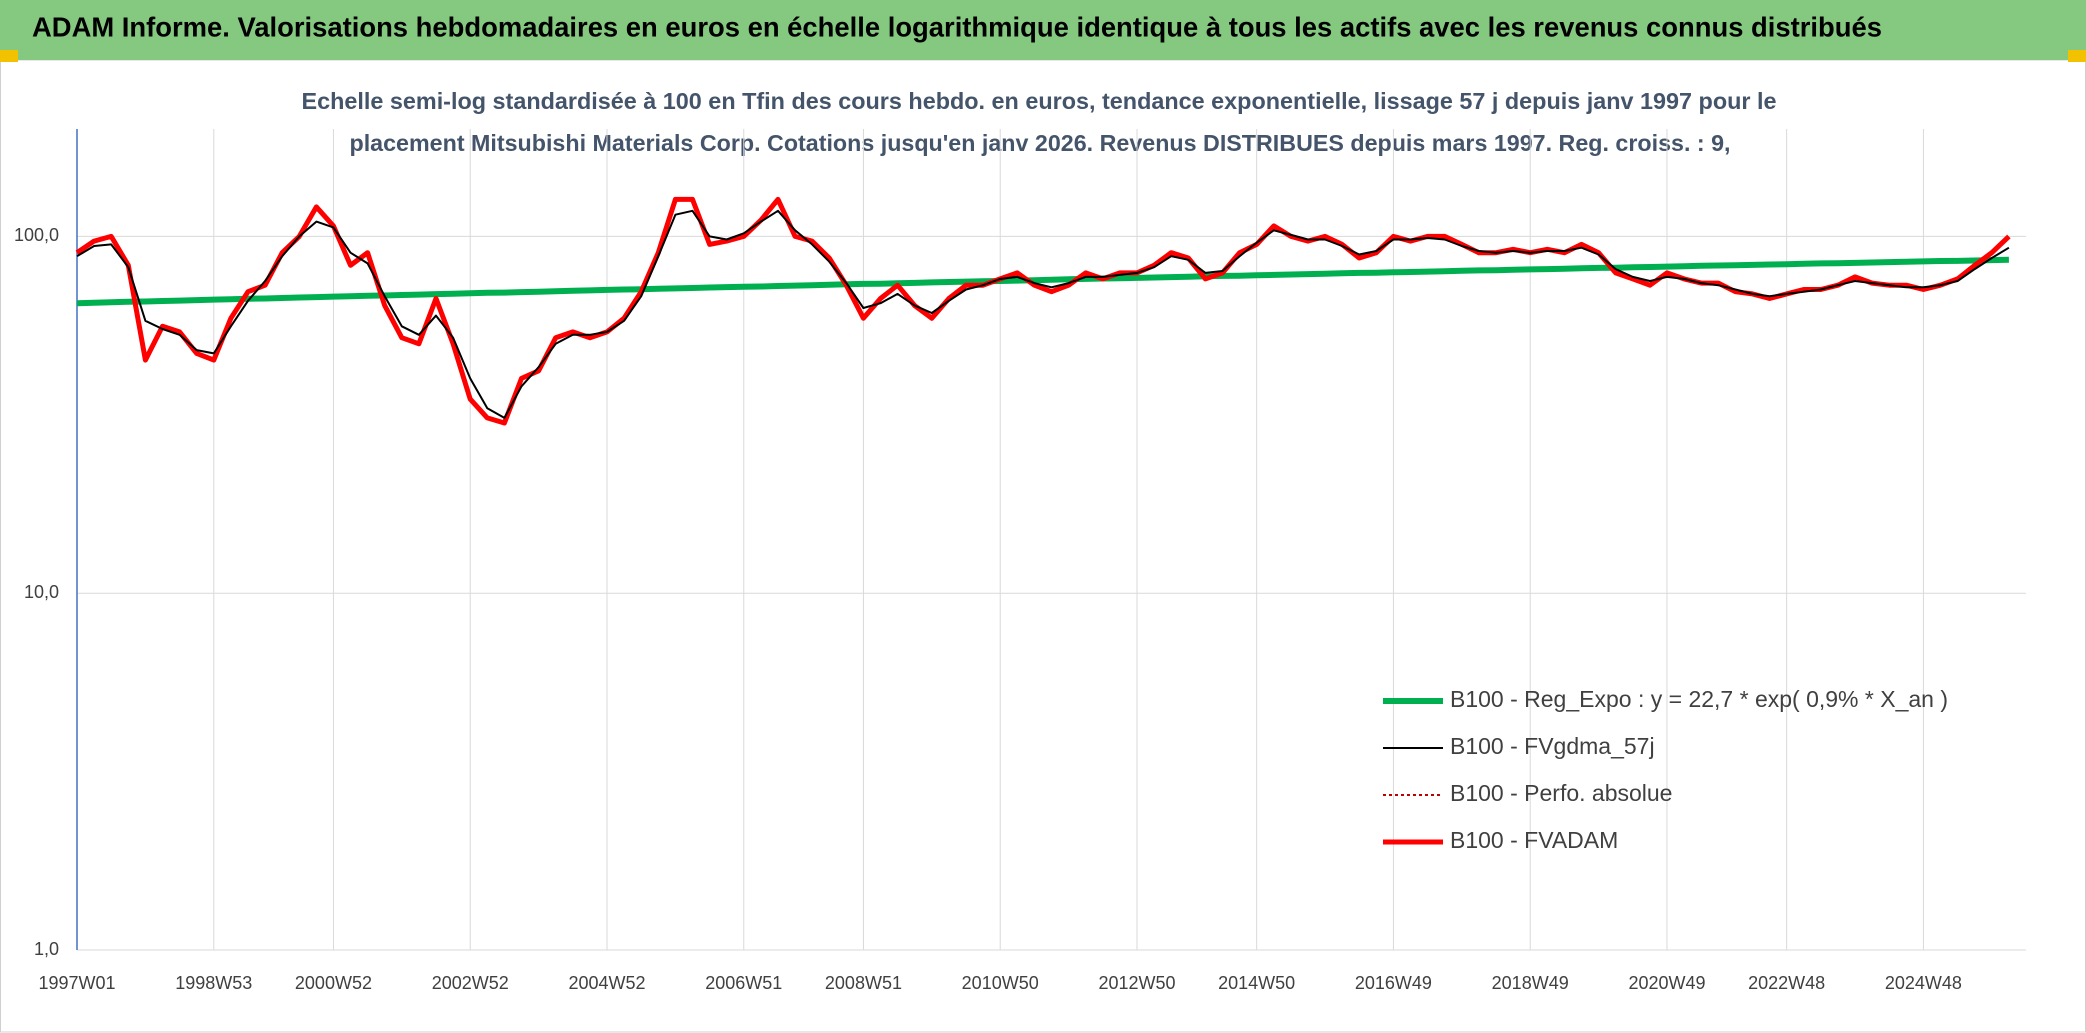 Image resolution: width=2086 pixels, height=1033 pixels. Describe the element at coordinates (1393, 983) in the screenshot. I see `x-tick-label: 2016W49` at that location.